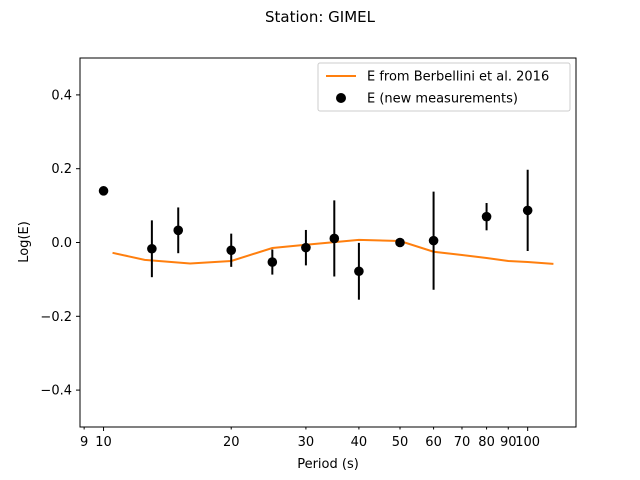 This screenshot has height=480, width=640. Describe the element at coordinates (442, 99) in the screenshot. I see `legend-label-measurements: E (new measurements)` at that location.